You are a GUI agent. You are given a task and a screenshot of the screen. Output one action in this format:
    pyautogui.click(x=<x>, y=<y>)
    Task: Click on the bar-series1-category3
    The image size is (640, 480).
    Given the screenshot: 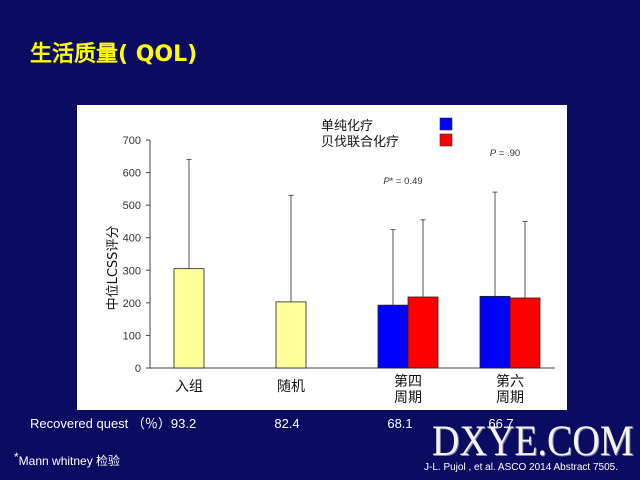 What is the action you would take?
    pyautogui.click(x=495, y=332)
    